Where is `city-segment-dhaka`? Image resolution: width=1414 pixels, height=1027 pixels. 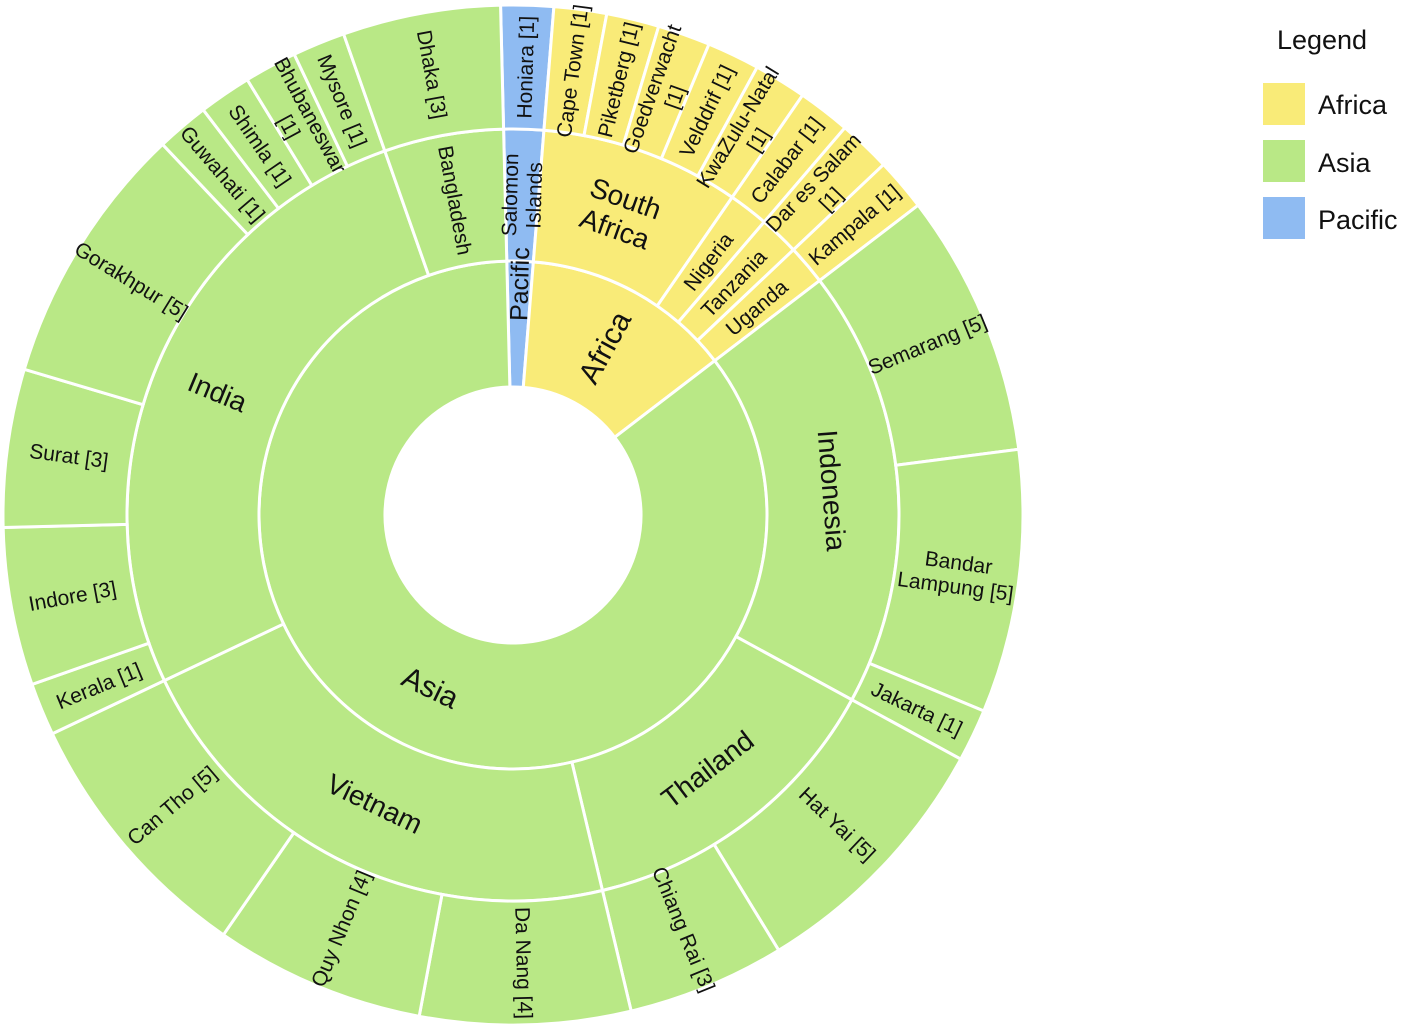 city-segment-dhaka is located at coordinates (423, 78).